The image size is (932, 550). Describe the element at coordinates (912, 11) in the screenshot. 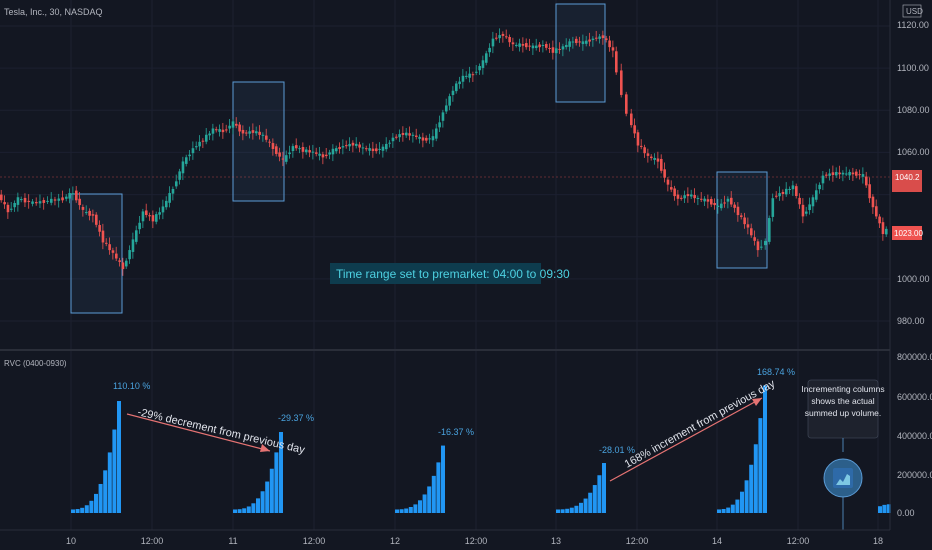

I see `currency-badge` at that location.